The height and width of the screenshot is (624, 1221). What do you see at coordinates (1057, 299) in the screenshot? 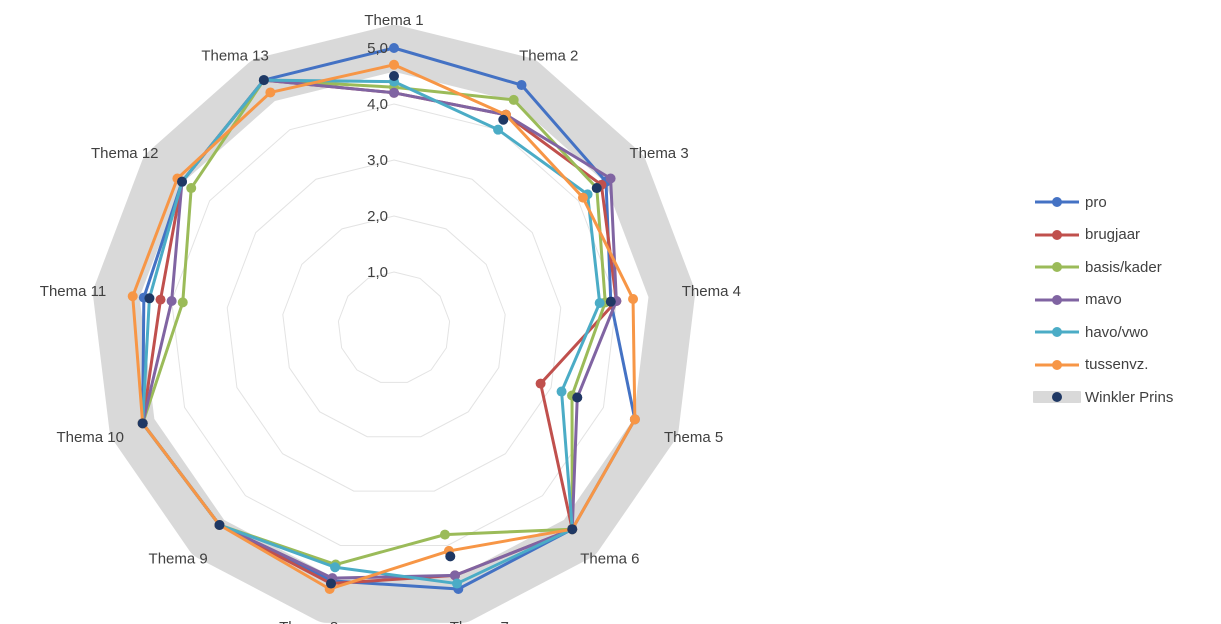
I see `legend-swatch-mavo` at bounding box center [1057, 299].